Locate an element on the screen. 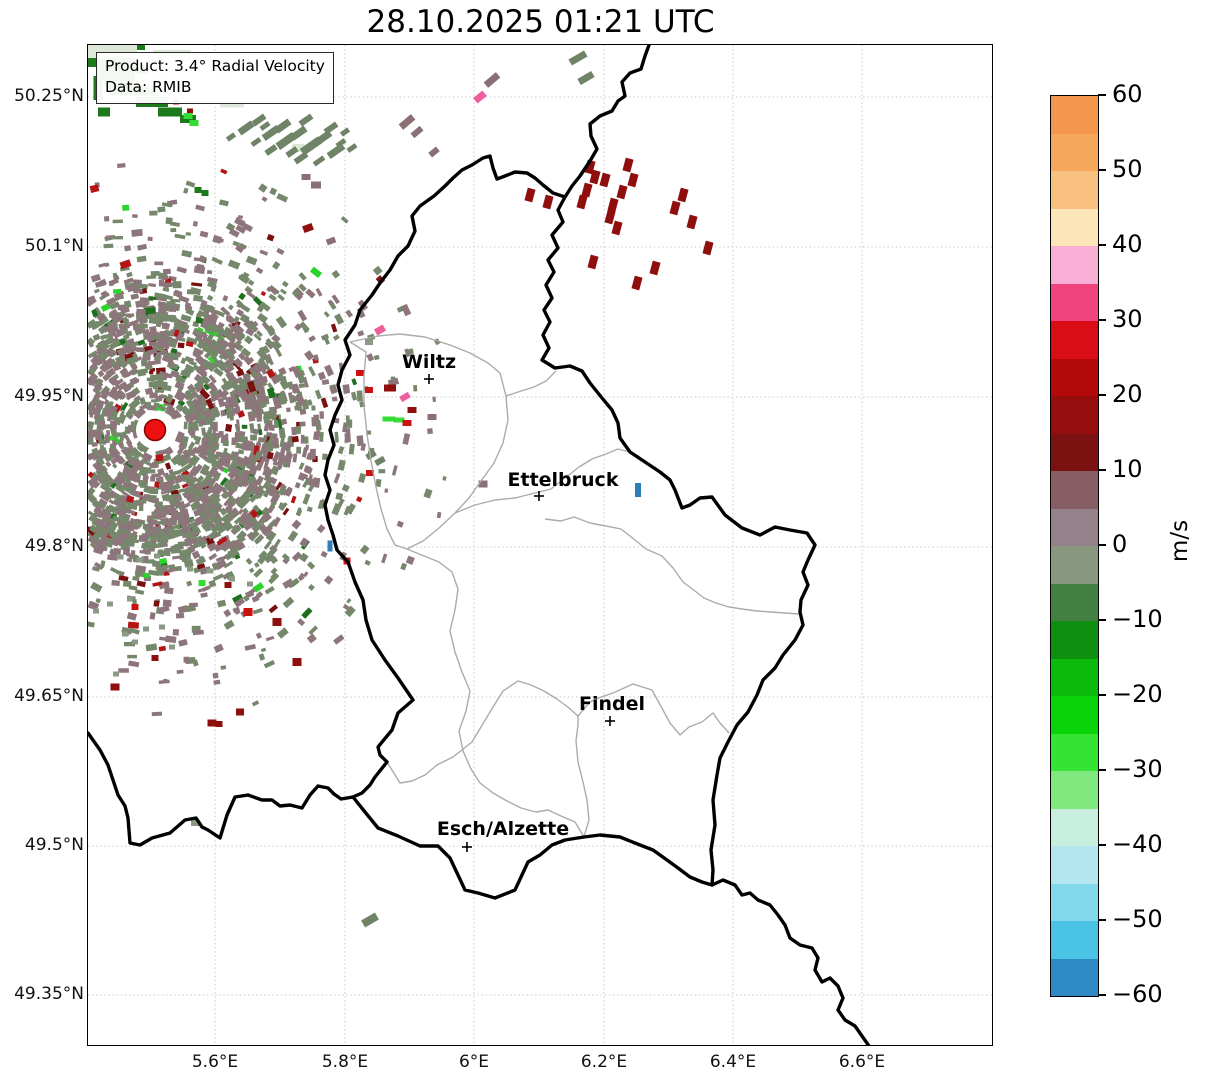 The image size is (1207, 1081). colorbar-tick-label: −10 is located at coordinates (1137, 619).